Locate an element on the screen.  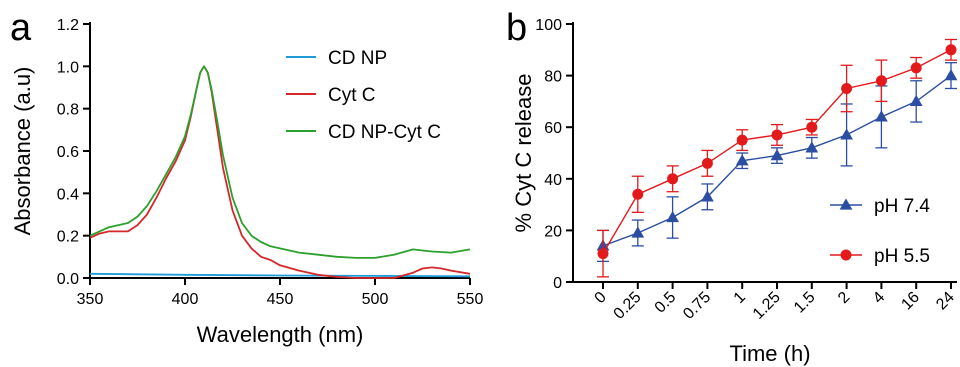
y-tick-label: 80 is located at coordinates (553, 77).